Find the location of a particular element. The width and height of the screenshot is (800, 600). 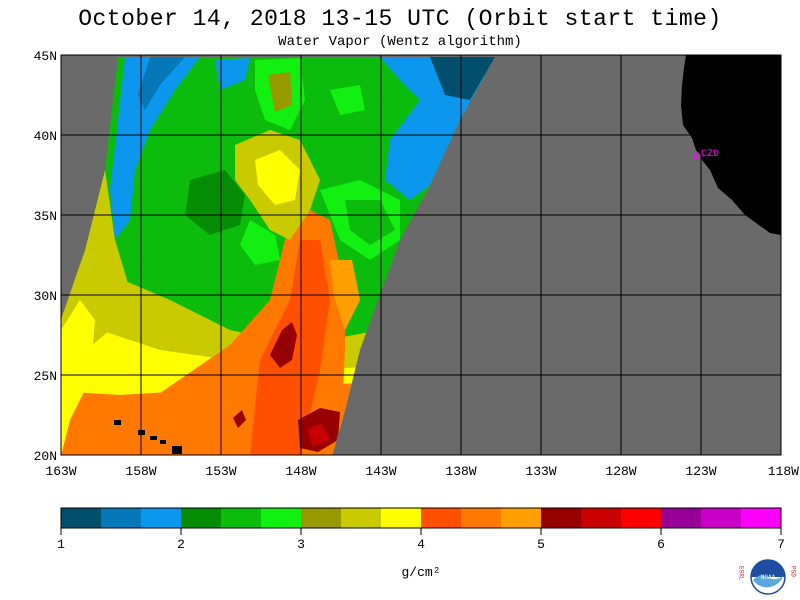

colorbar is located at coordinates (421, 518).